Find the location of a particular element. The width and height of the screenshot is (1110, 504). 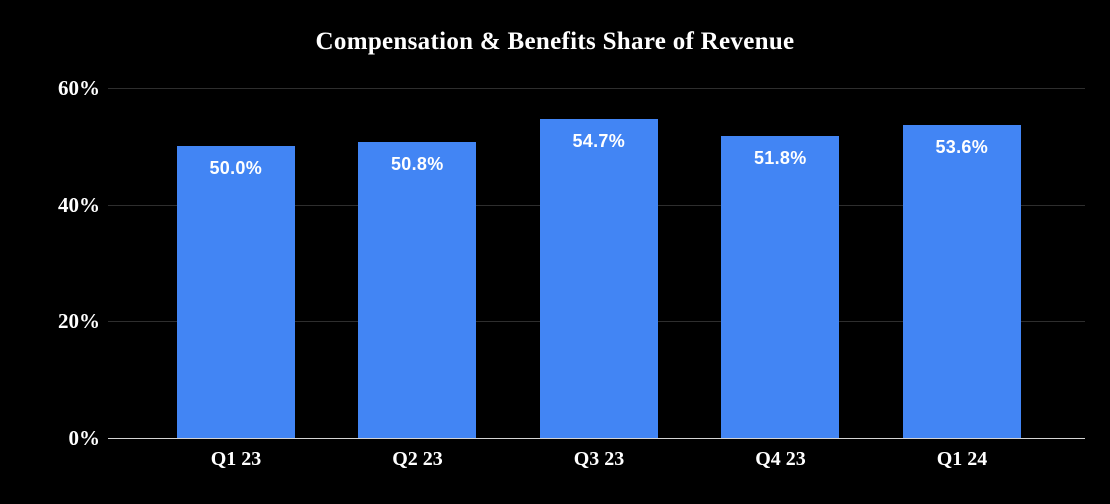

y-axis-tick-label: 40% is located at coordinates (79, 204).